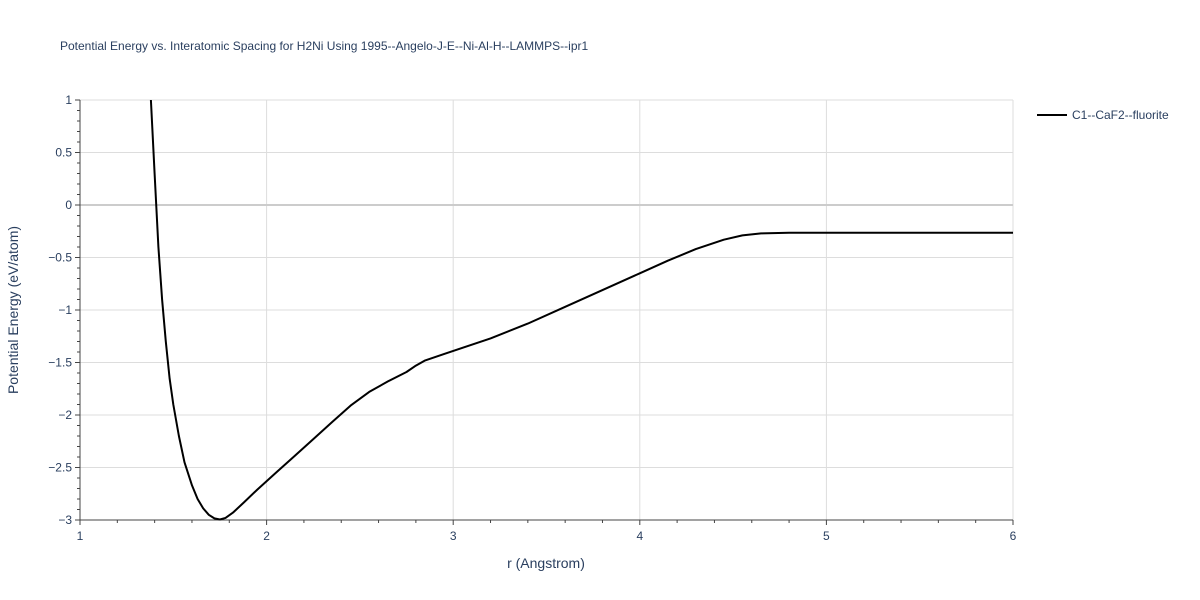 The width and height of the screenshot is (1200, 600). I want to click on y-axis-title: Potential Energy (eV/atom), so click(13, 310).